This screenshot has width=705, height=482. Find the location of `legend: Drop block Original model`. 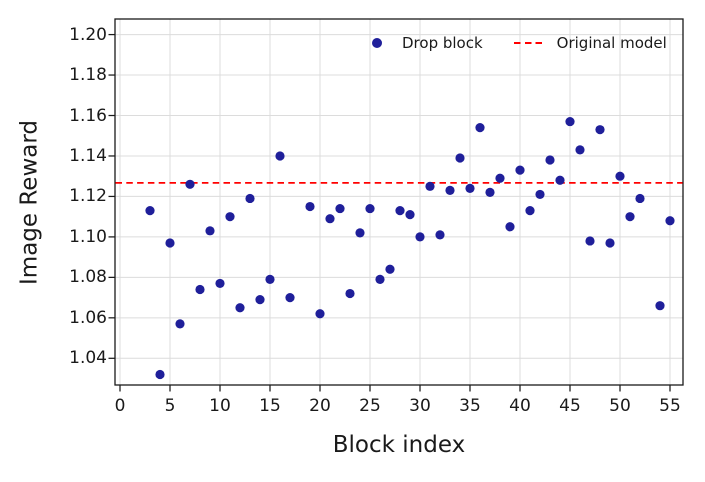

legend: Drop block Original model is located at coordinates (519, 42).